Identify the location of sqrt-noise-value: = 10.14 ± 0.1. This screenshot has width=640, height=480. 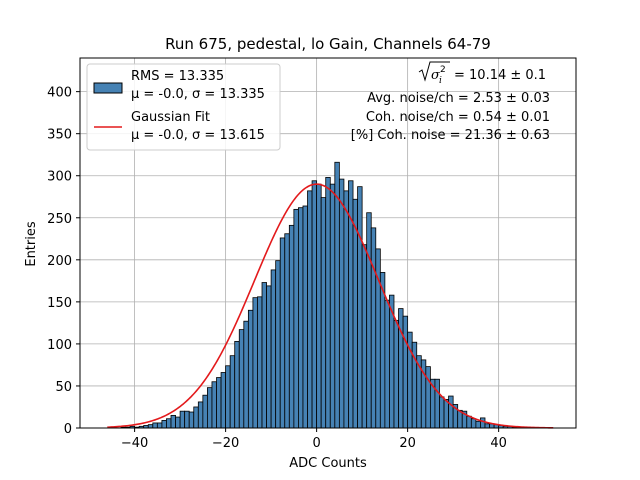
(500, 75).